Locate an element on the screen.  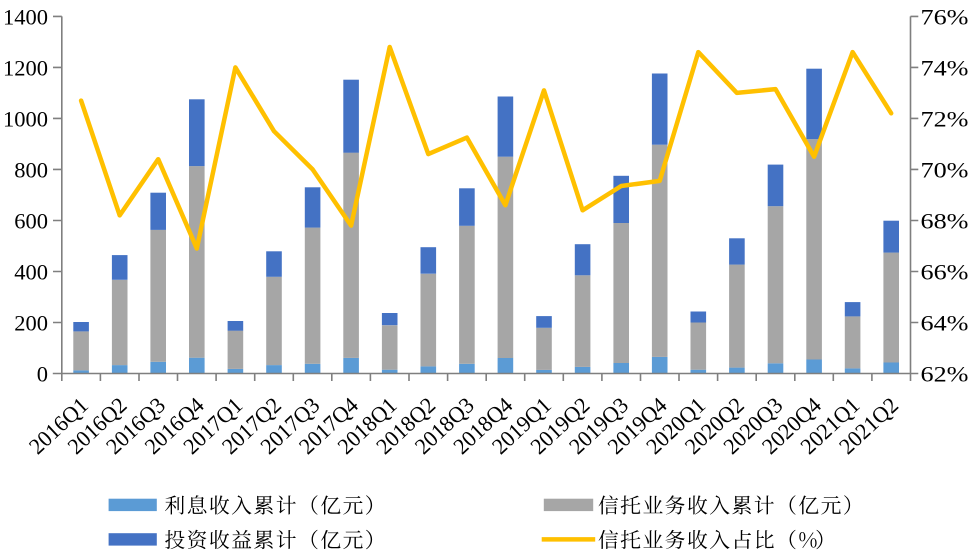
svg-text: 66% is located at coordinates (945, 272).